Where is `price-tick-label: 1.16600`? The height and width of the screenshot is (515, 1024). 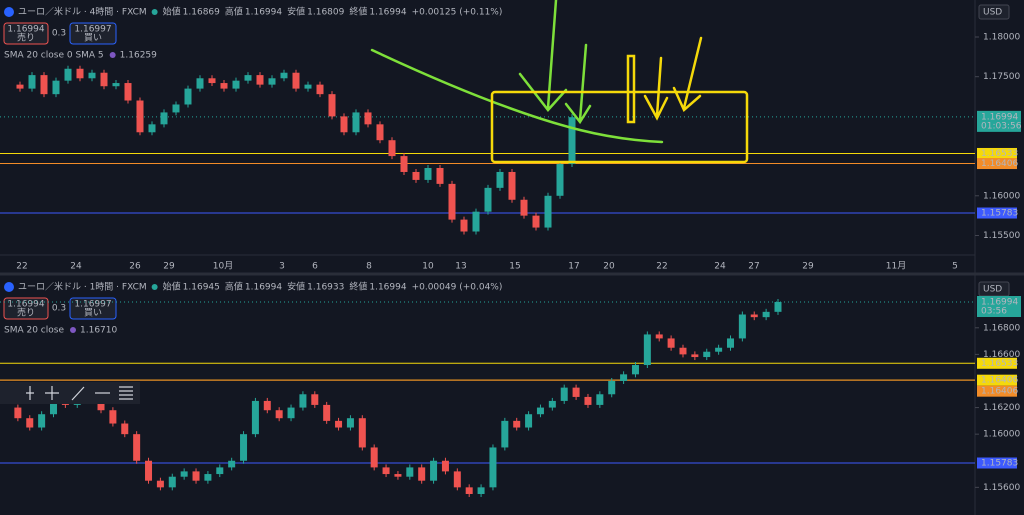
price-tick-label: 1.16600 is located at coordinates (1001, 355).